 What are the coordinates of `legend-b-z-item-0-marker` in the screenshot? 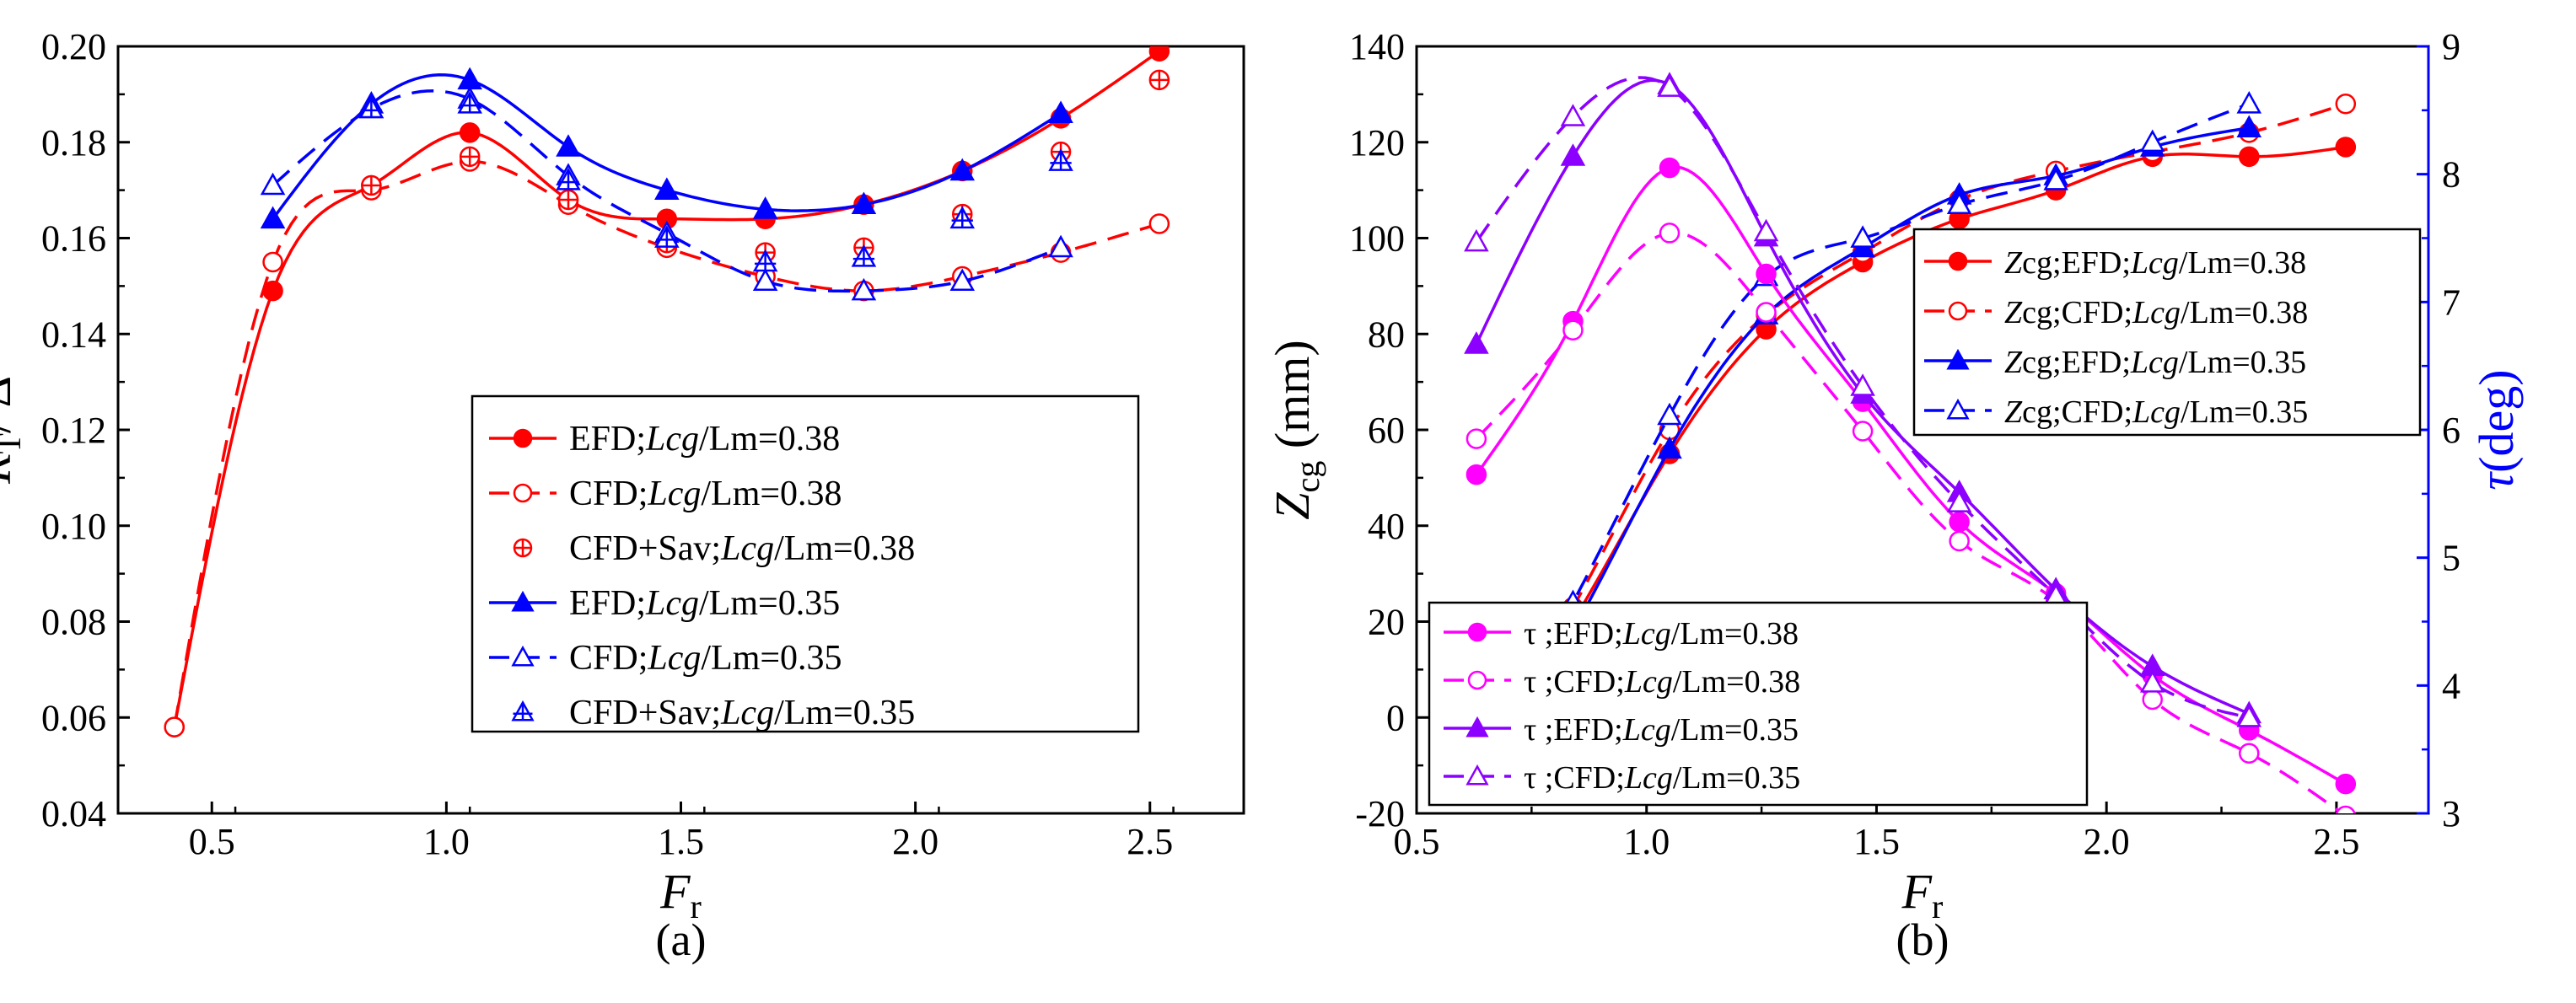 It's located at (1958, 261).